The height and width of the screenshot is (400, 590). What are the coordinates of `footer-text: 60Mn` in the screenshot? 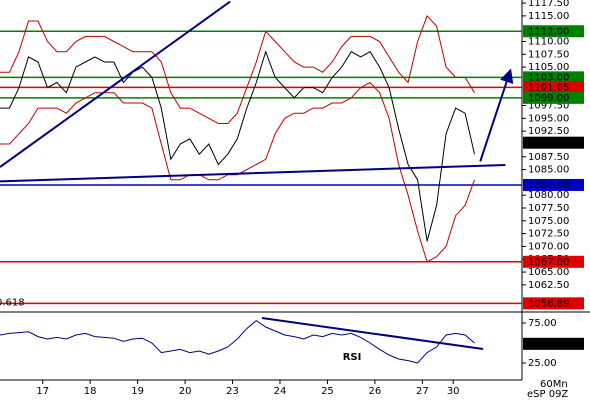 It's located at (554, 384).